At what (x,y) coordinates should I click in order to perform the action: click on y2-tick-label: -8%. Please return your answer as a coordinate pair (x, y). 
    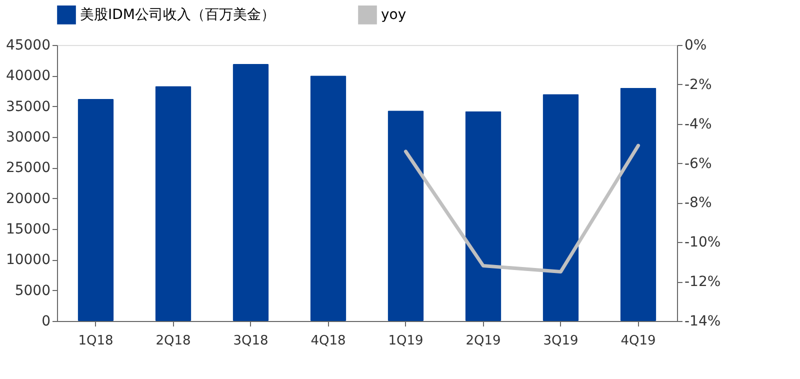
    Looking at the image, I should click on (698, 203).